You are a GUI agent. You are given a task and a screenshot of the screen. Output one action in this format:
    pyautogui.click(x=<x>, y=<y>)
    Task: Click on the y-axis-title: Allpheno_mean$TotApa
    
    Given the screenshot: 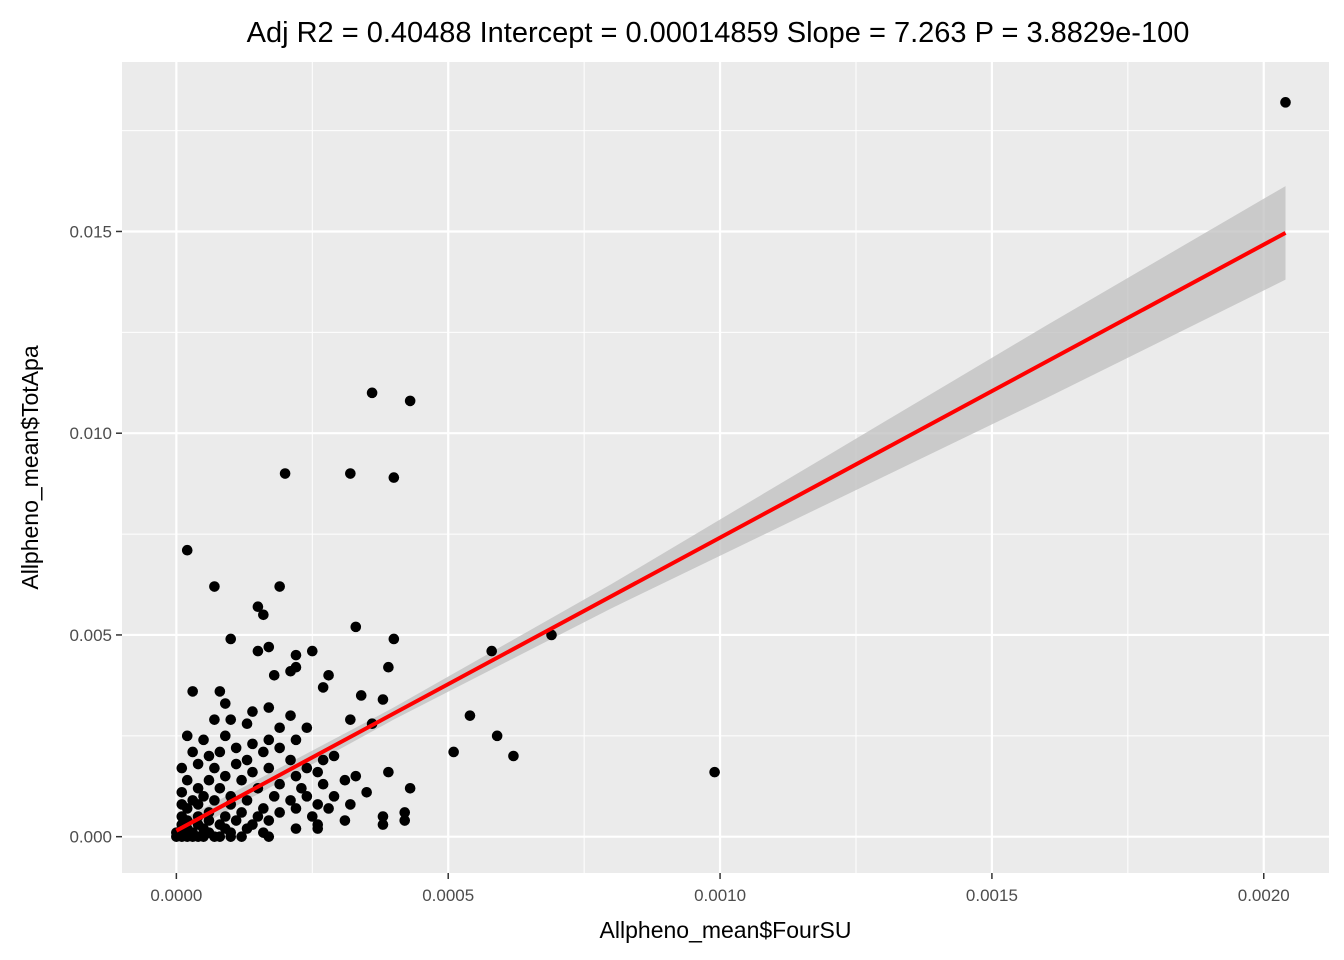 What is the action you would take?
    pyautogui.click(x=30, y=467)
    